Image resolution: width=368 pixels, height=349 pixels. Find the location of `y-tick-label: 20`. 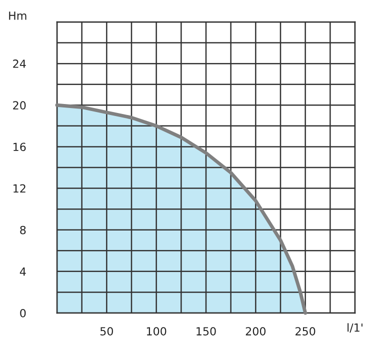

y-tick-label: 20 is located at coordinates (19, 105).